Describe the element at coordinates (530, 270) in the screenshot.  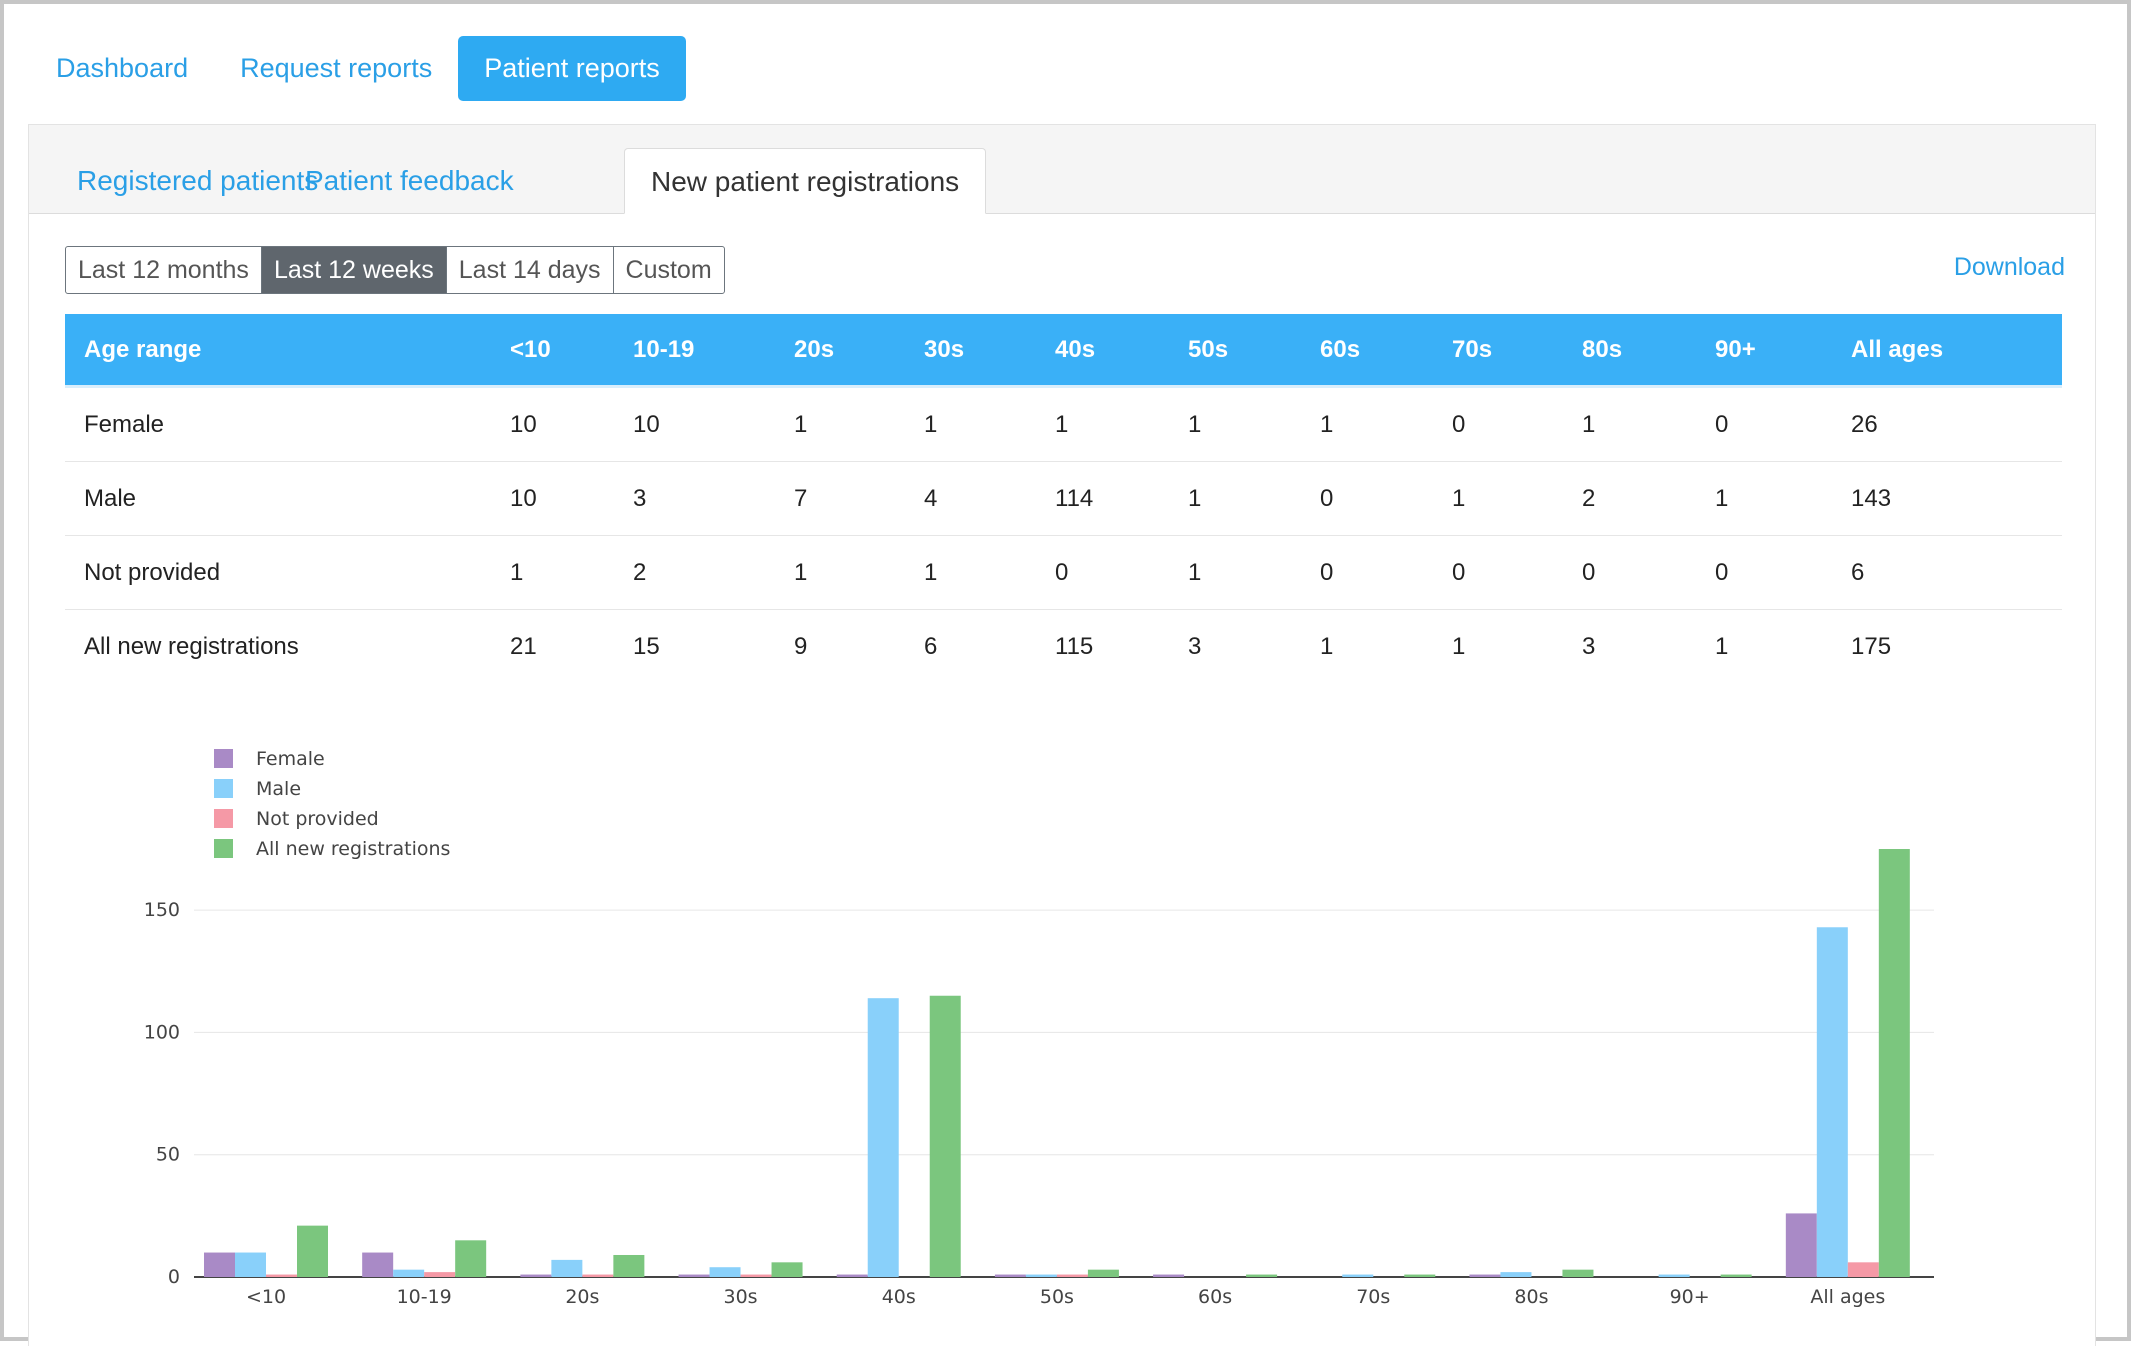
I see `range-last-14-days: Last 14 days` at that location.